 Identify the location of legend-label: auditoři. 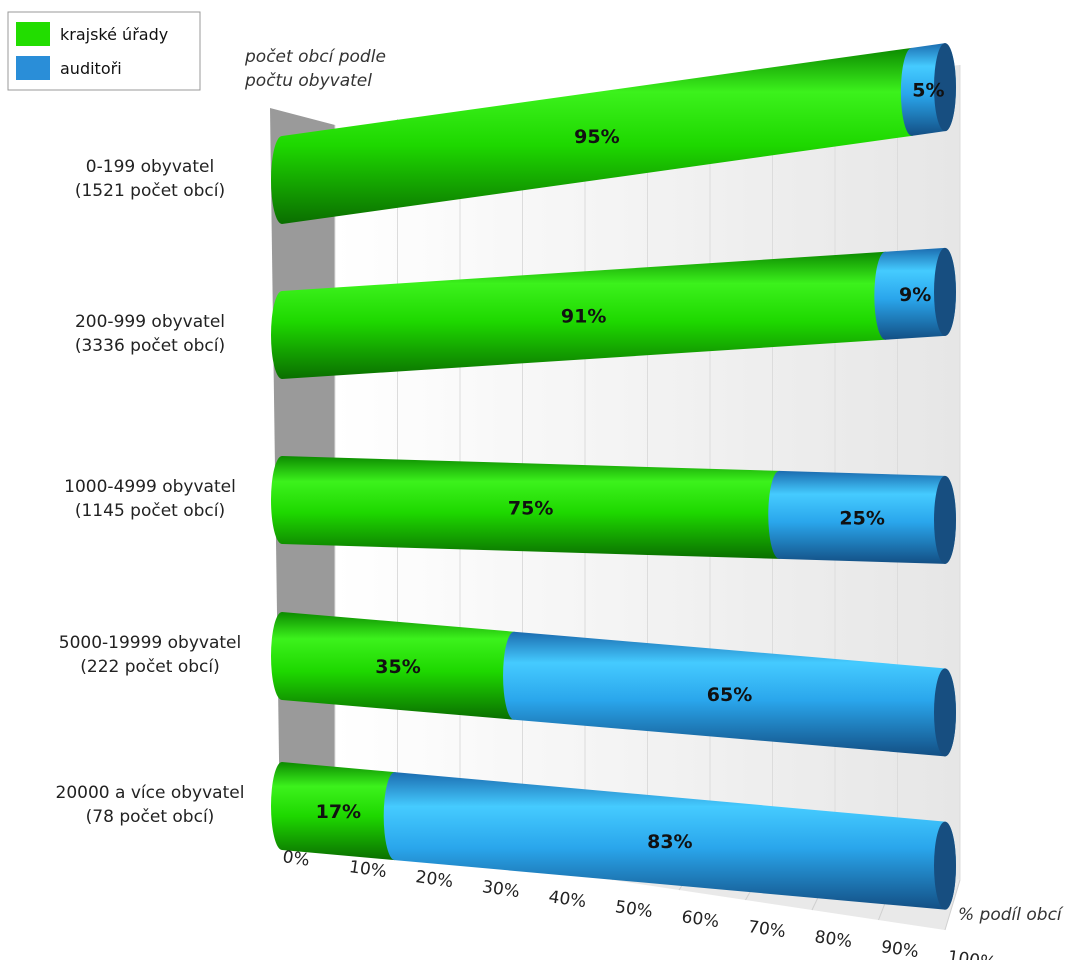
(91, 68).